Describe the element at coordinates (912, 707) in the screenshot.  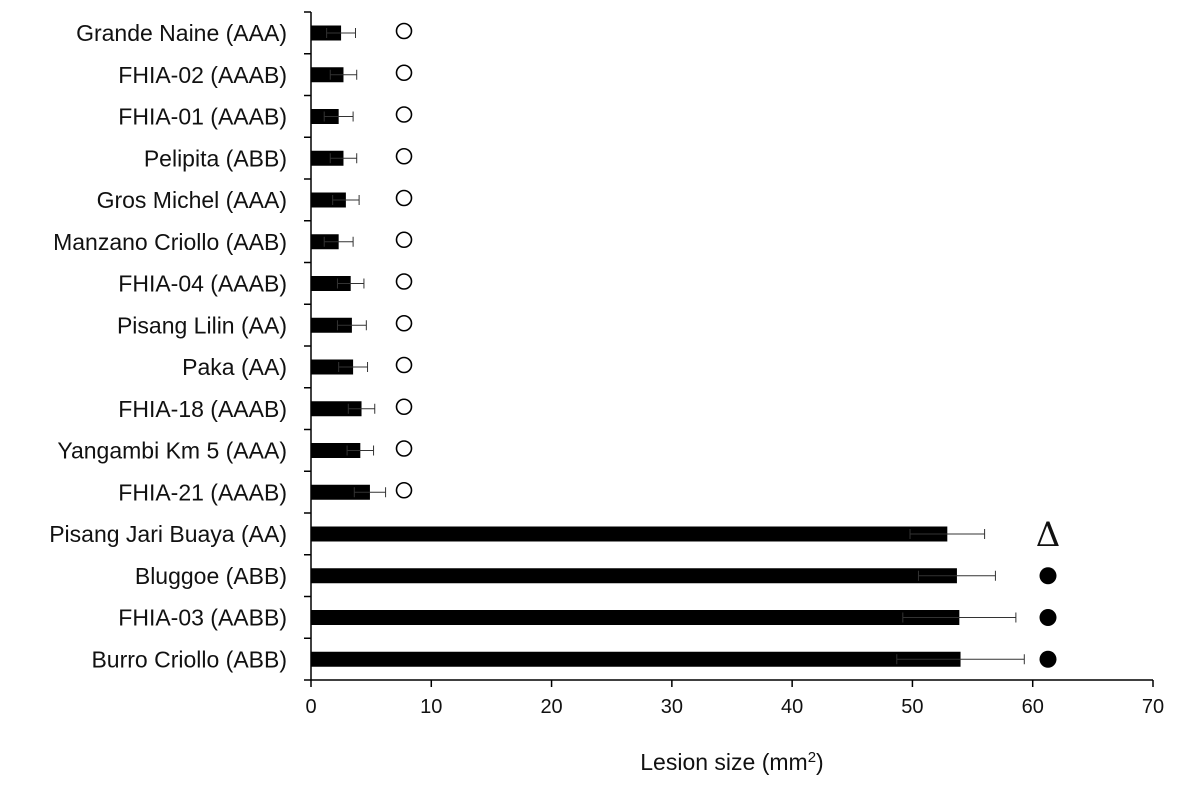
I see `x-tick-label: 50` at that location.